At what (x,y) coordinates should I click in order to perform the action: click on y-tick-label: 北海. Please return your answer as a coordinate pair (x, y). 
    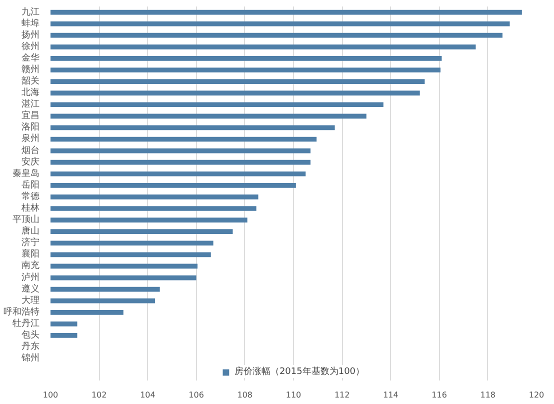
    Looking at the image, I should click on (31, 92).